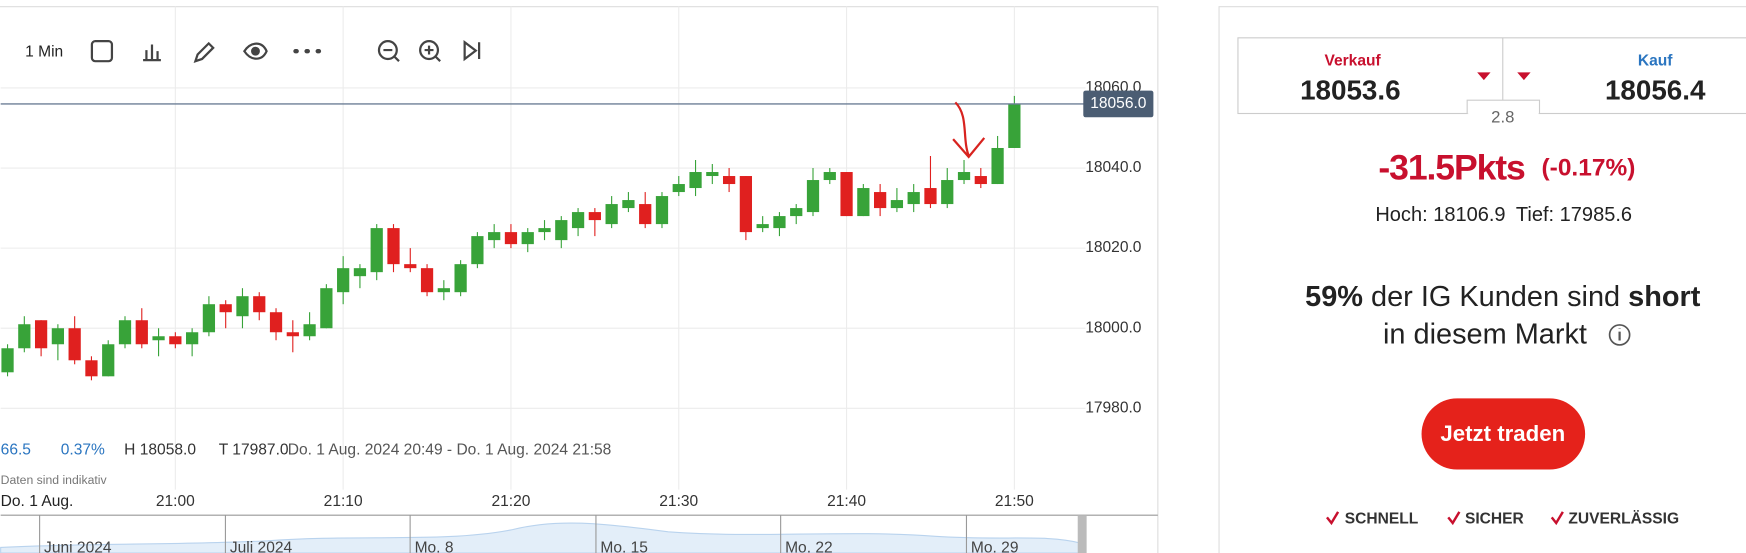  I want to click on draw-icon, so click(204, 52).